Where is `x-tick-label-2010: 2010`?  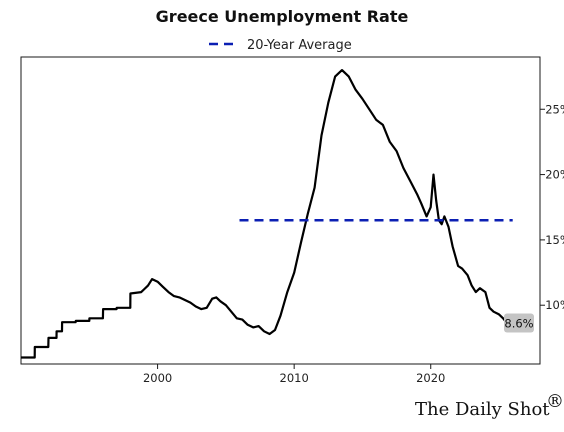
x-tick-label-2010: 2010 is located at coordinates (294, 378).